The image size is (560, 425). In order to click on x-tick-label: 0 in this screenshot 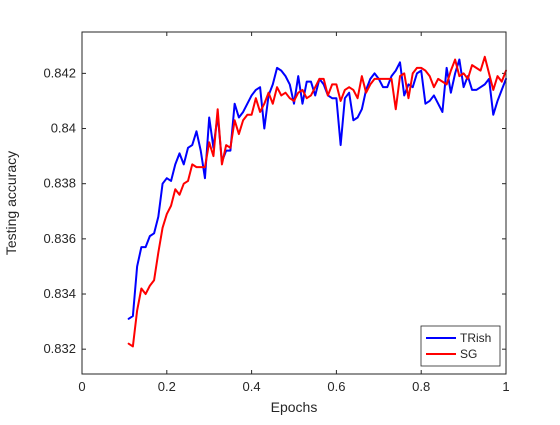, I will do `click(81, 386)`.